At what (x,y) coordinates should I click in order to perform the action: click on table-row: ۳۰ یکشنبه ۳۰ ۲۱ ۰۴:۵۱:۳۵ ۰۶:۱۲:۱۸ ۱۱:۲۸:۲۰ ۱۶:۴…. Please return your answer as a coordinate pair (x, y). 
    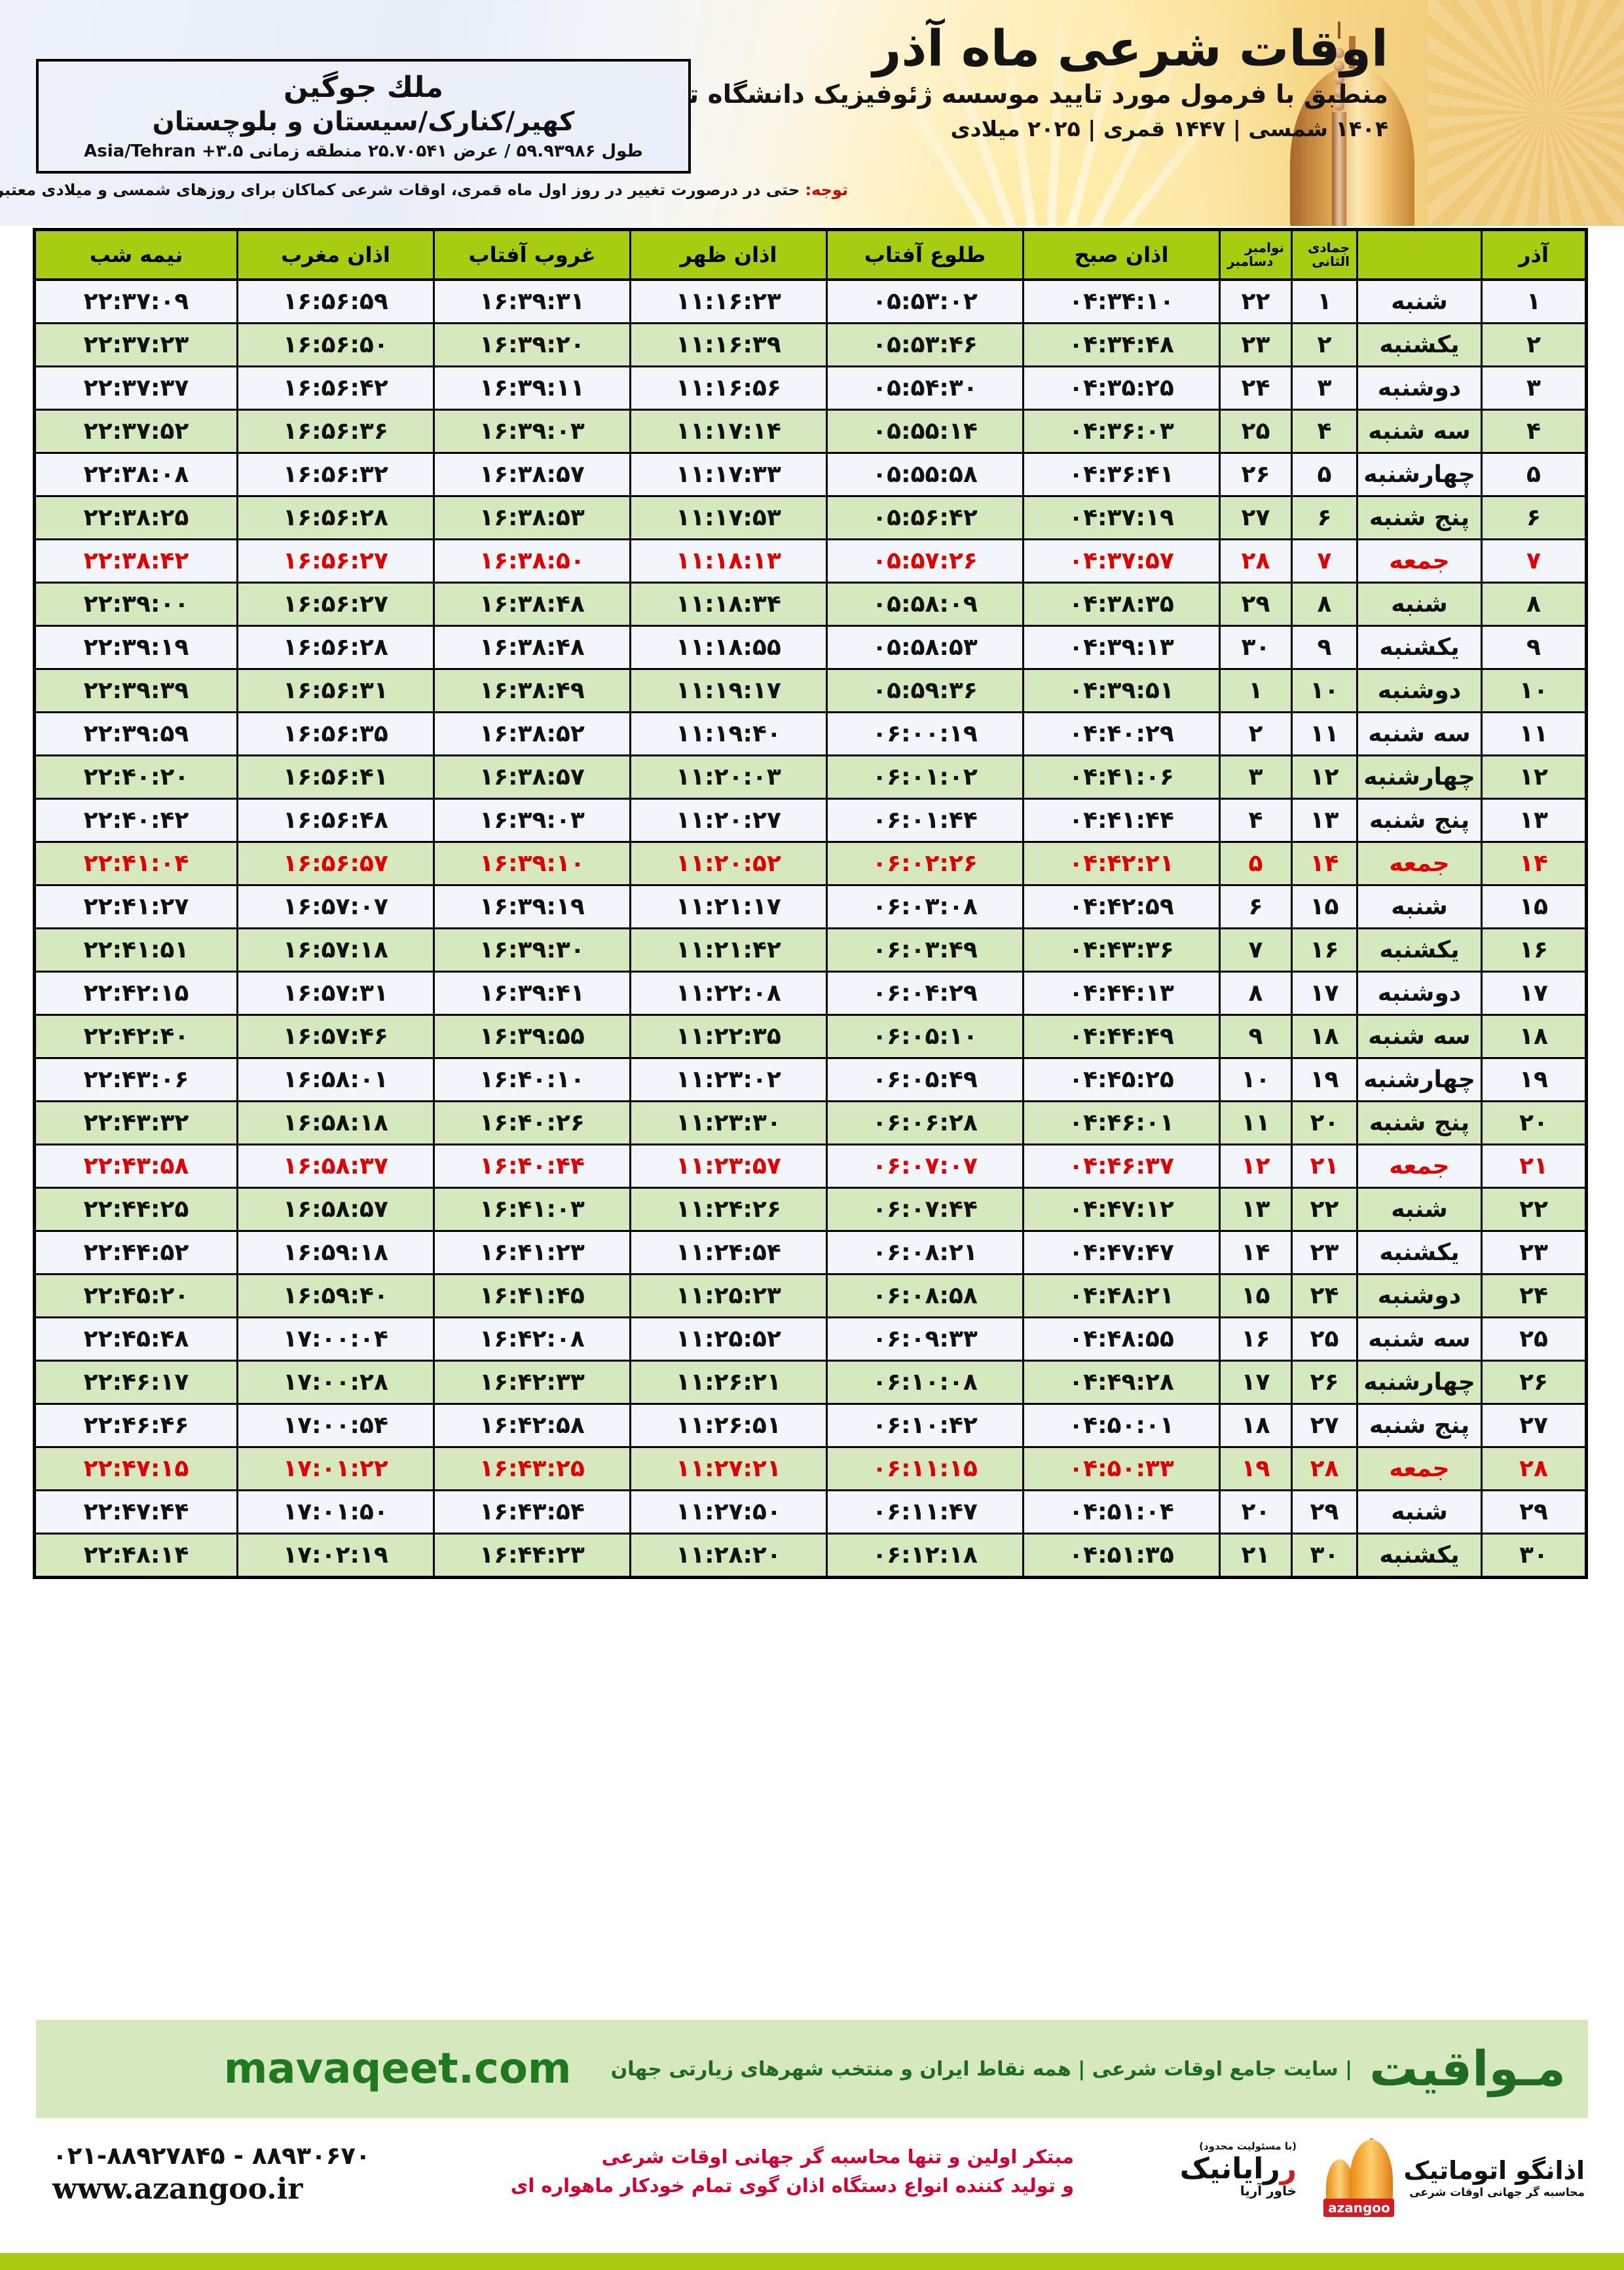
    Looking at the image, I should click on (810, 1555).